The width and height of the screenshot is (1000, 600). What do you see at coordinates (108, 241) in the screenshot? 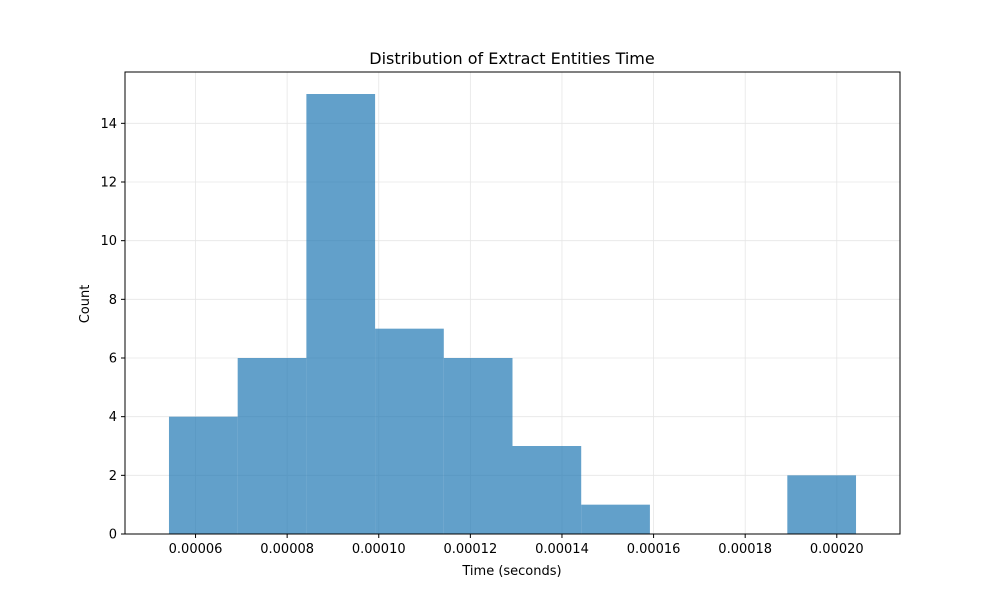
I see `y-tick-label: 10` at bounding box center [108, 241].